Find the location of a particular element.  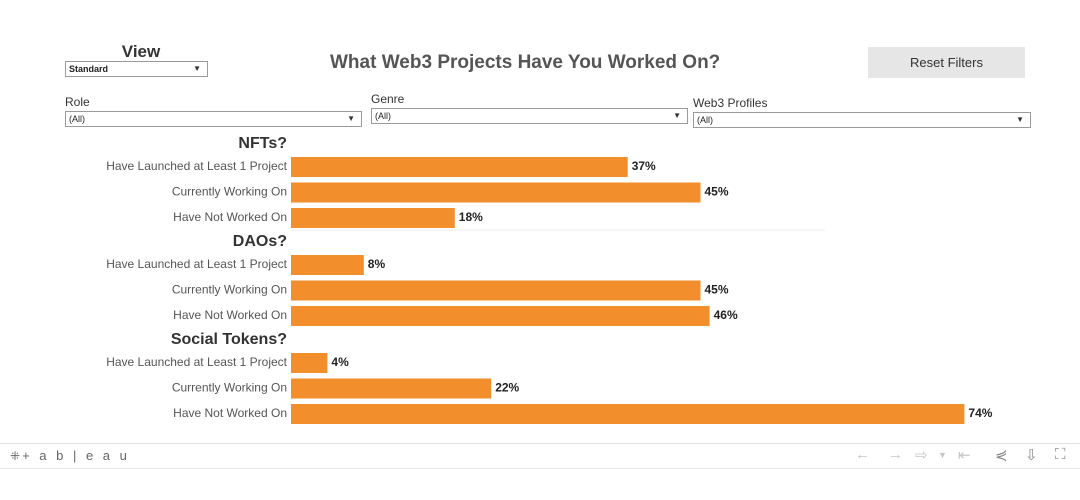

web3-profiles-filter-label: Web3 Profiles is located at coordinates (730, 103).